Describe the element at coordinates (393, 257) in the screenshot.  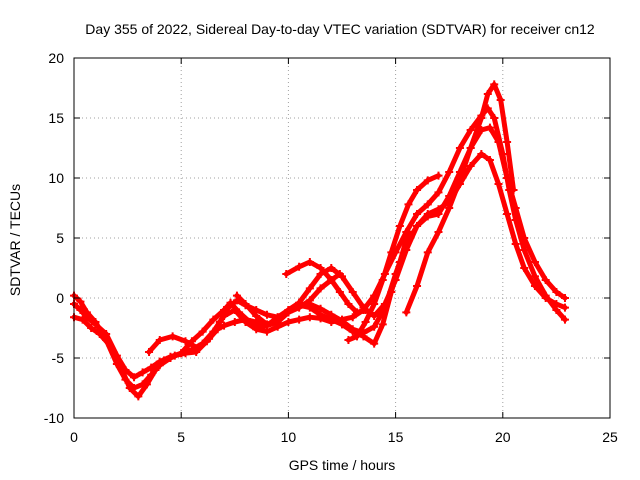
I see `series-trace-g` at that location.